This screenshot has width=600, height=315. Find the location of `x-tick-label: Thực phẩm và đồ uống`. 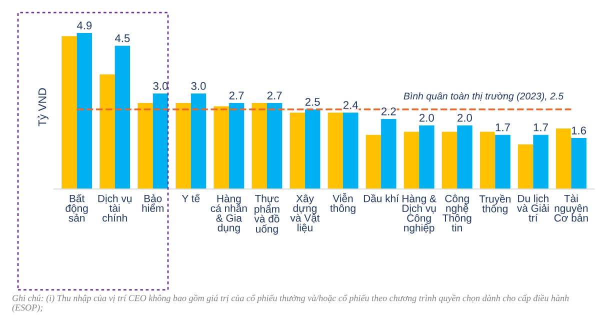

x-tick-label: Thực phẩm và đồ uống is located at coordinates (267, 214).